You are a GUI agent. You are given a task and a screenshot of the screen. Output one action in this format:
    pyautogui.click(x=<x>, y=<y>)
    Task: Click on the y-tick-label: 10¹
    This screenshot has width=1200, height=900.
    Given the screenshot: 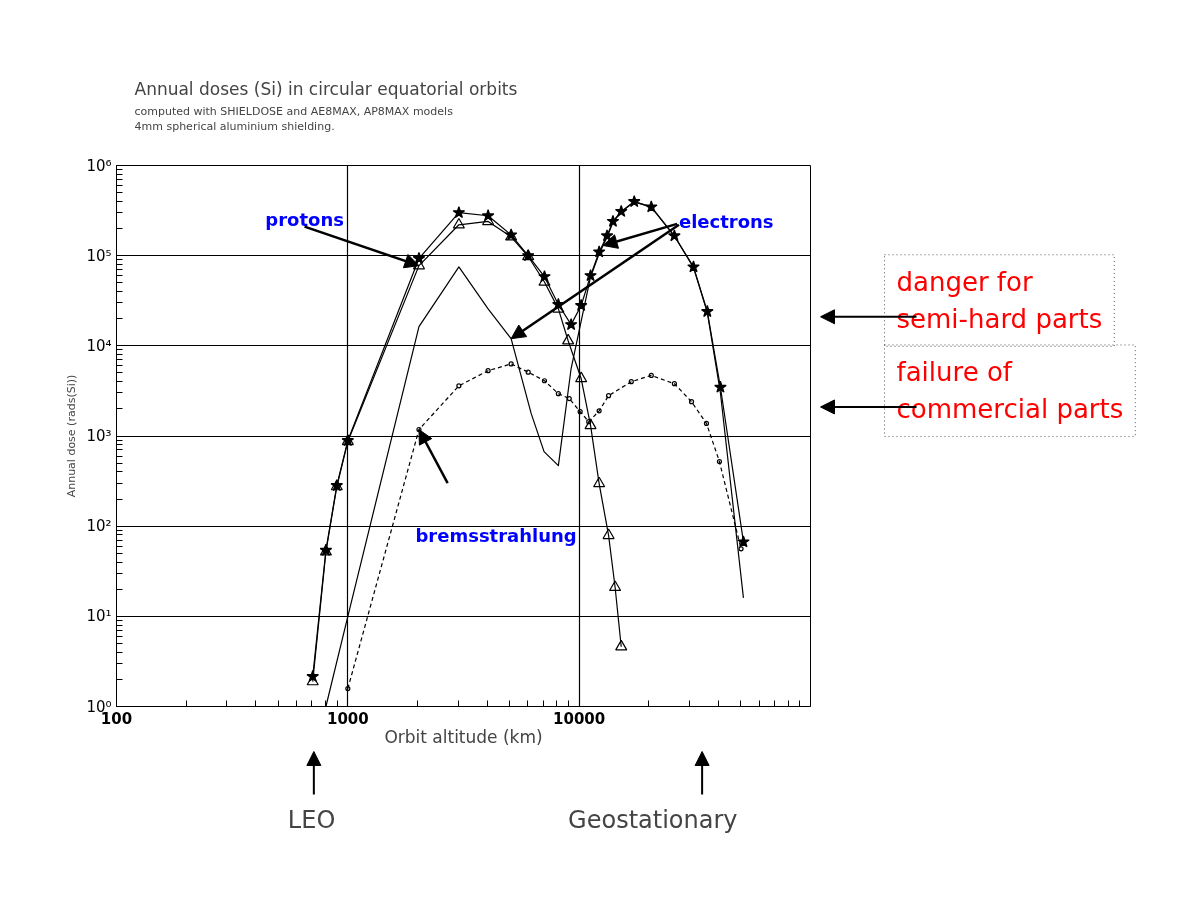 What is the action you would take?
    pyautogui.click(x=99, y=616)
    